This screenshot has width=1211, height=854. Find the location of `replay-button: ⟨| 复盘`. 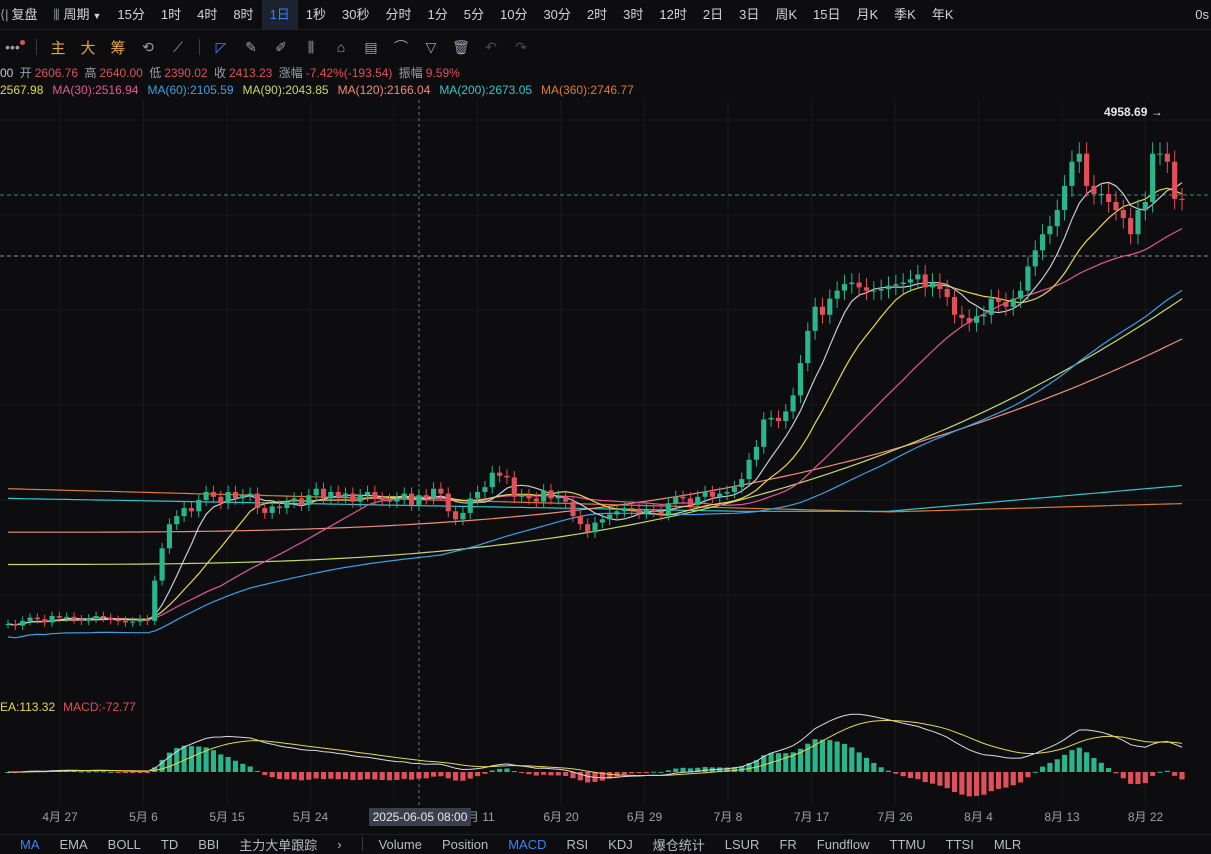

replay-button: ⟨| 复盘 is located at coordinates (19, 14).